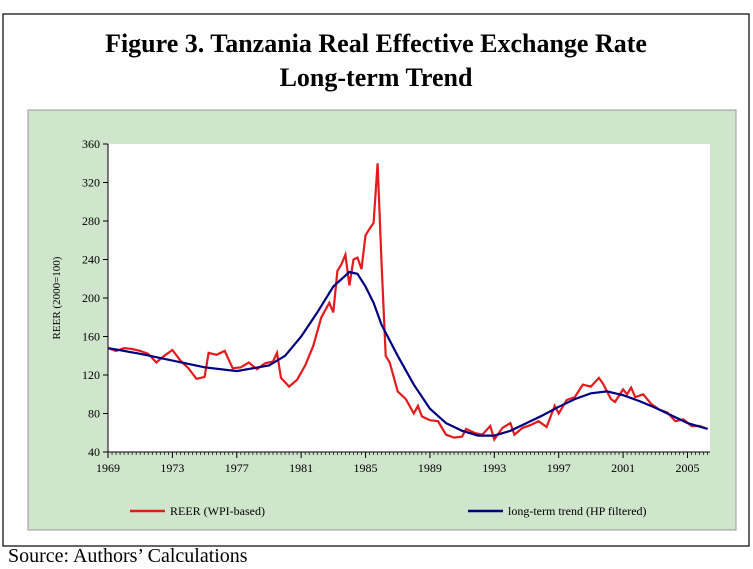 Image resolution: width=753 pixels, height=569 pixels. I want to click on chart-subtitle: Long-term Trend, so click(376, 77).